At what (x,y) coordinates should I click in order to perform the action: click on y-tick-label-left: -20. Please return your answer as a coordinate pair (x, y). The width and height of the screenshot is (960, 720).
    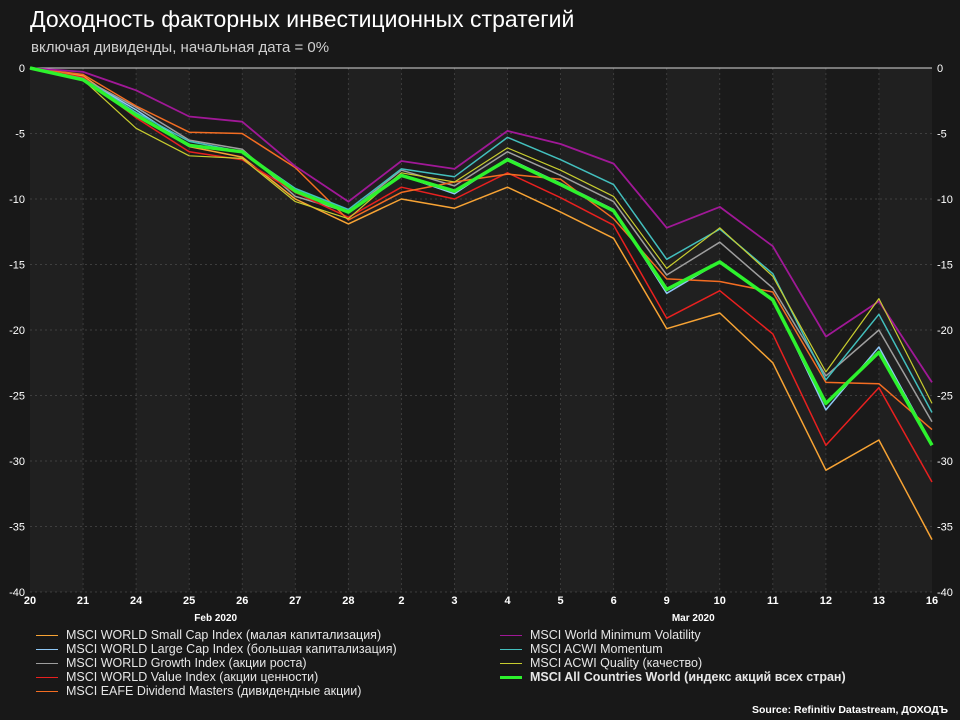
    Looking at the image, I should click on (17, 331).